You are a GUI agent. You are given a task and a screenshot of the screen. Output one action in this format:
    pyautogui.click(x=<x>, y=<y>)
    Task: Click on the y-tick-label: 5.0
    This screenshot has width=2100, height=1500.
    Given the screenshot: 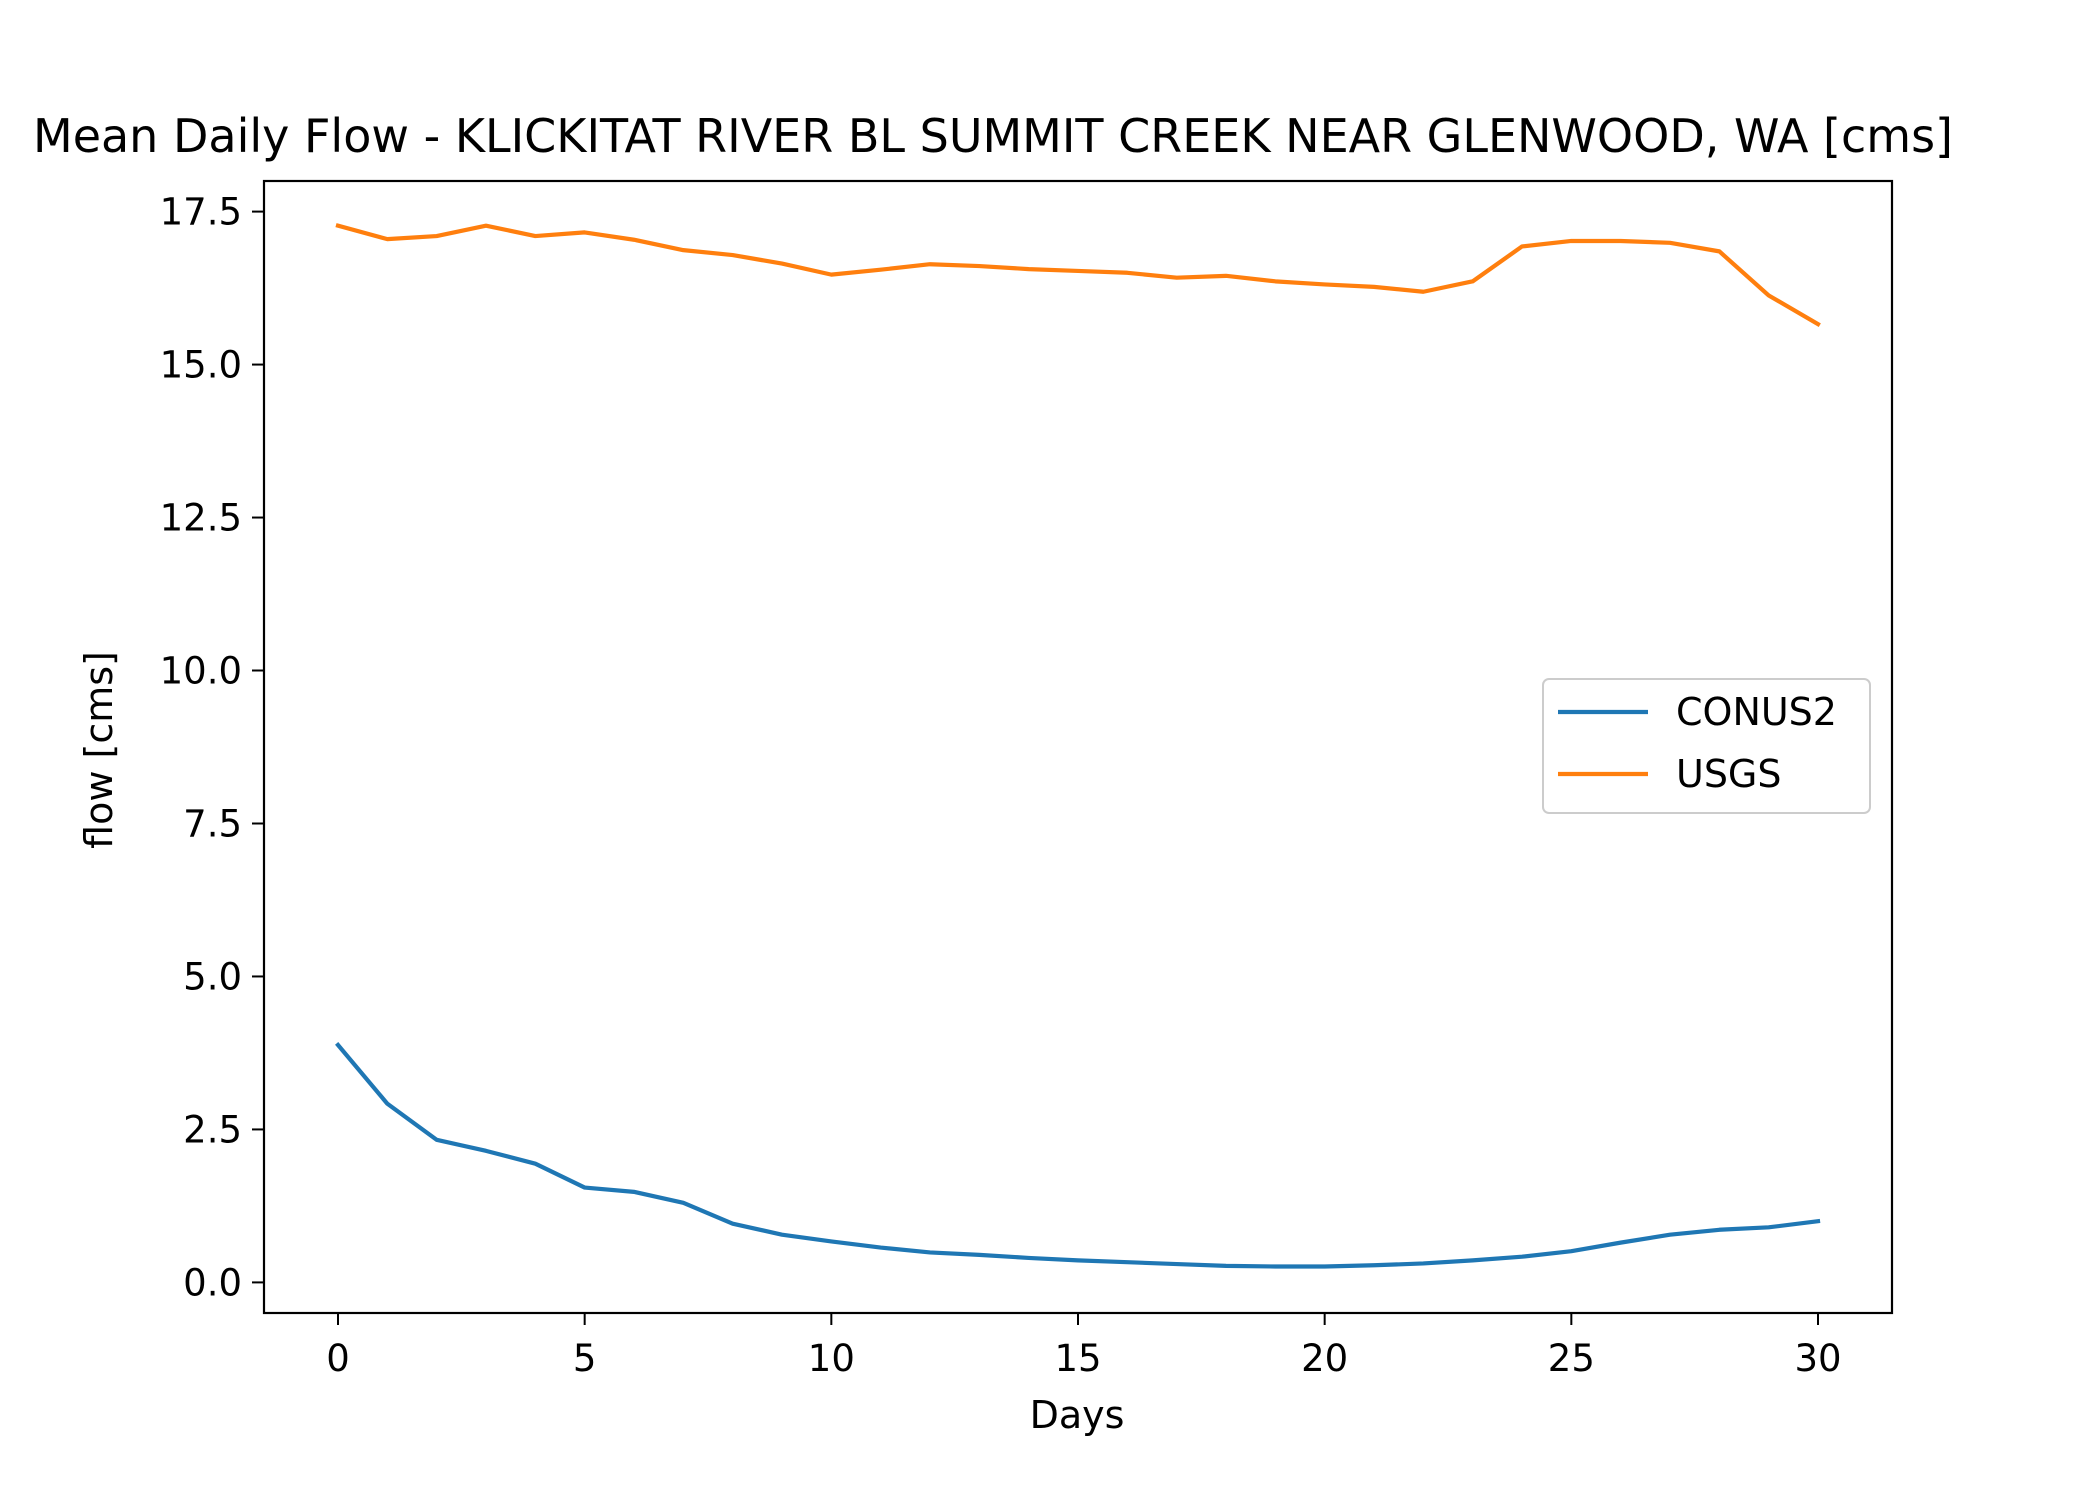 What is the action you would take?
    pyautogui.click(x=212, y=976)
    